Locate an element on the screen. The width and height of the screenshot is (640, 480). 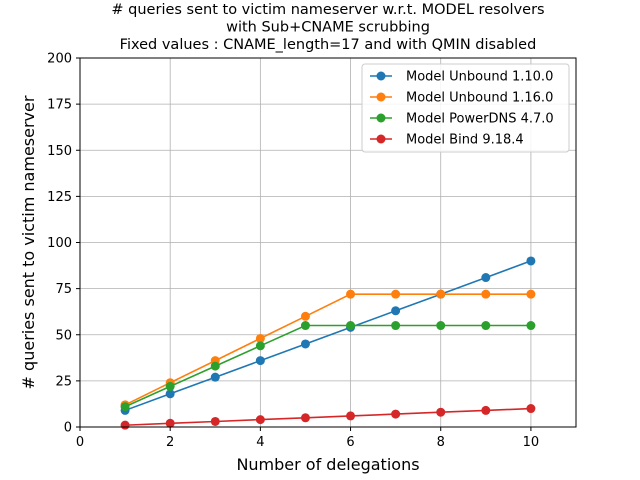
y-tick-label: 75 is located at coordinates (63, 289).